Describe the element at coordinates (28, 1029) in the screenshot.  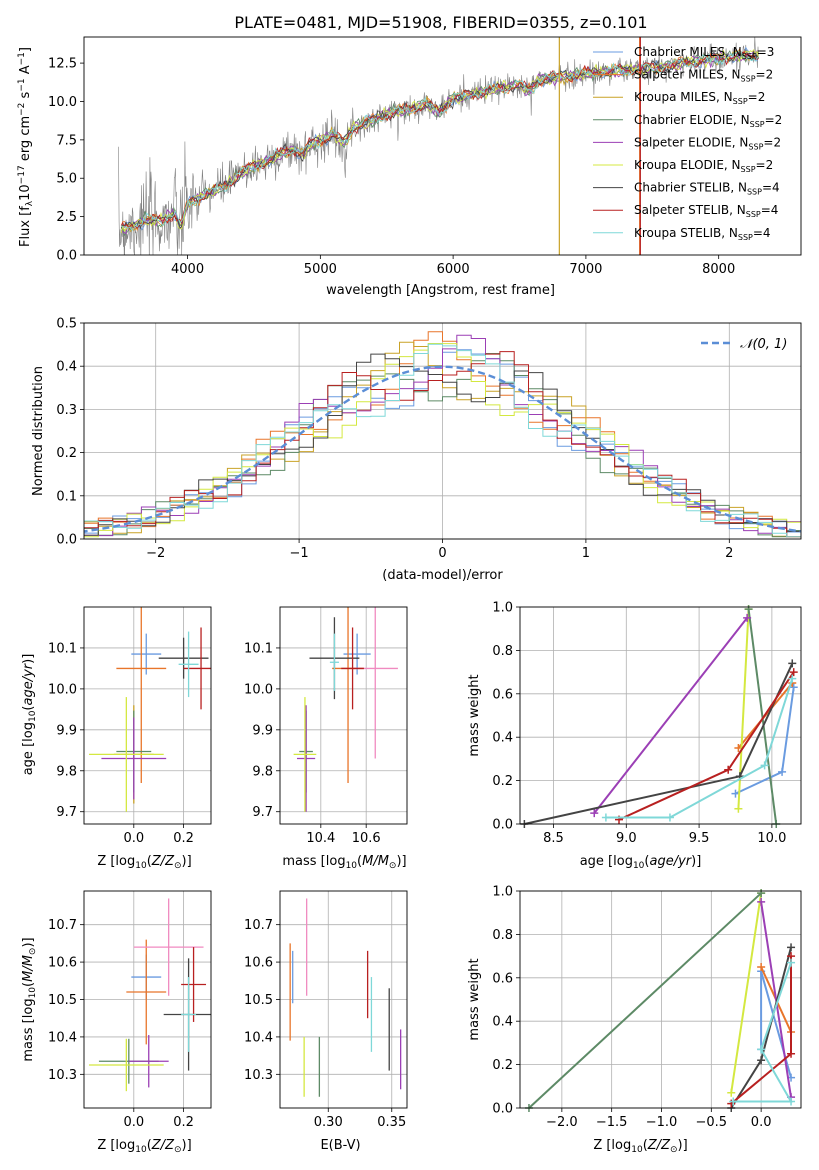
I see `axis-label-text: mass [log` at that location.